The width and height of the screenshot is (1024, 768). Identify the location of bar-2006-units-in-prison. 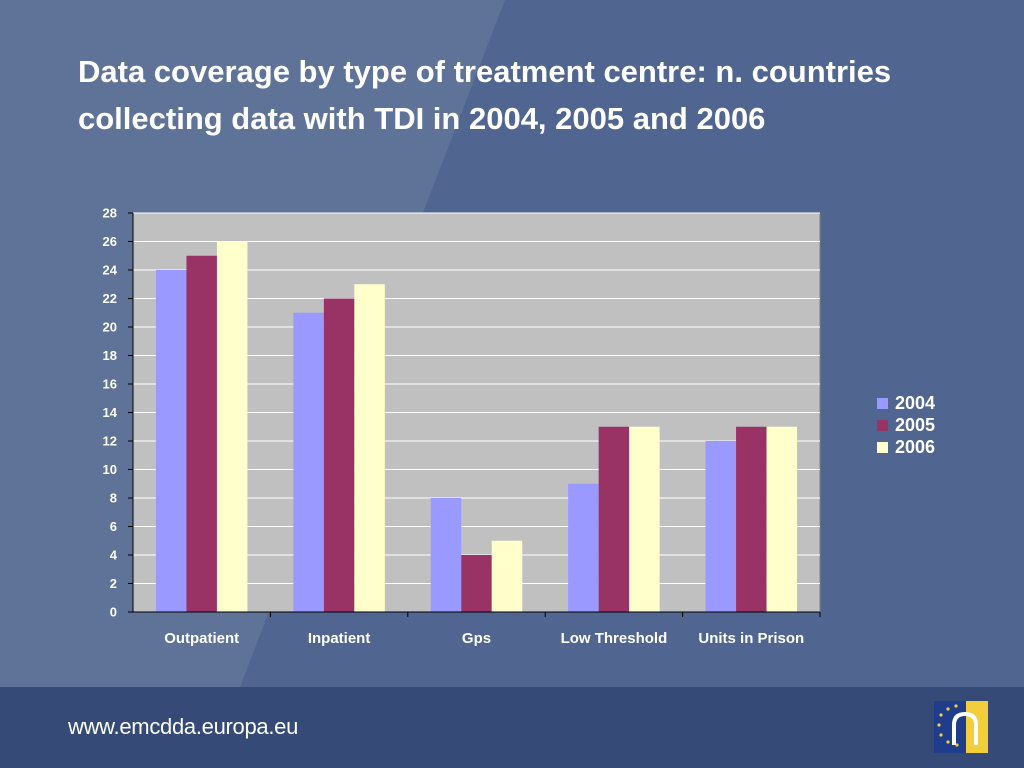
(782, 519).